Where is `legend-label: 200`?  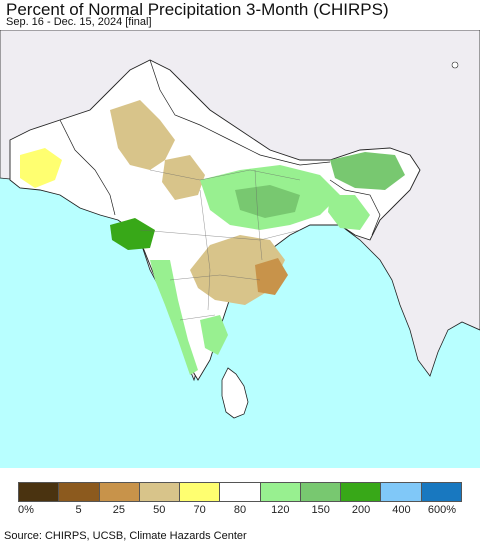
legend-label: 200 is located at coordinates (361, 510).